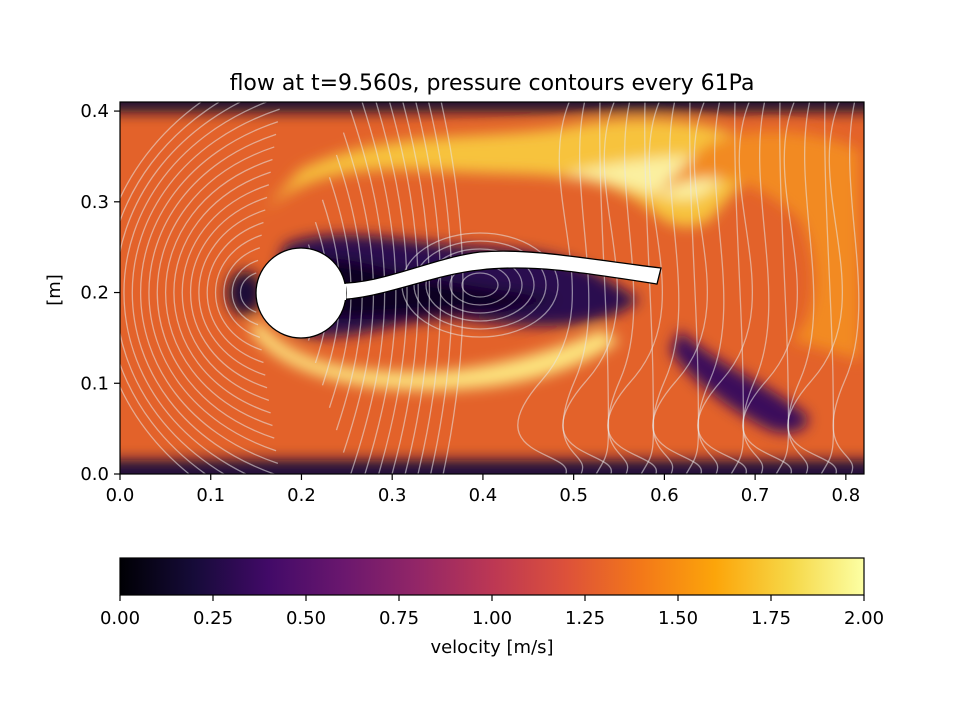 The height and width of the screenshot is (720, 960). What do you see at coordinates (343, 292) in the screenshot?
I see `flag-joint-cover` at bounding box center [343, 292].